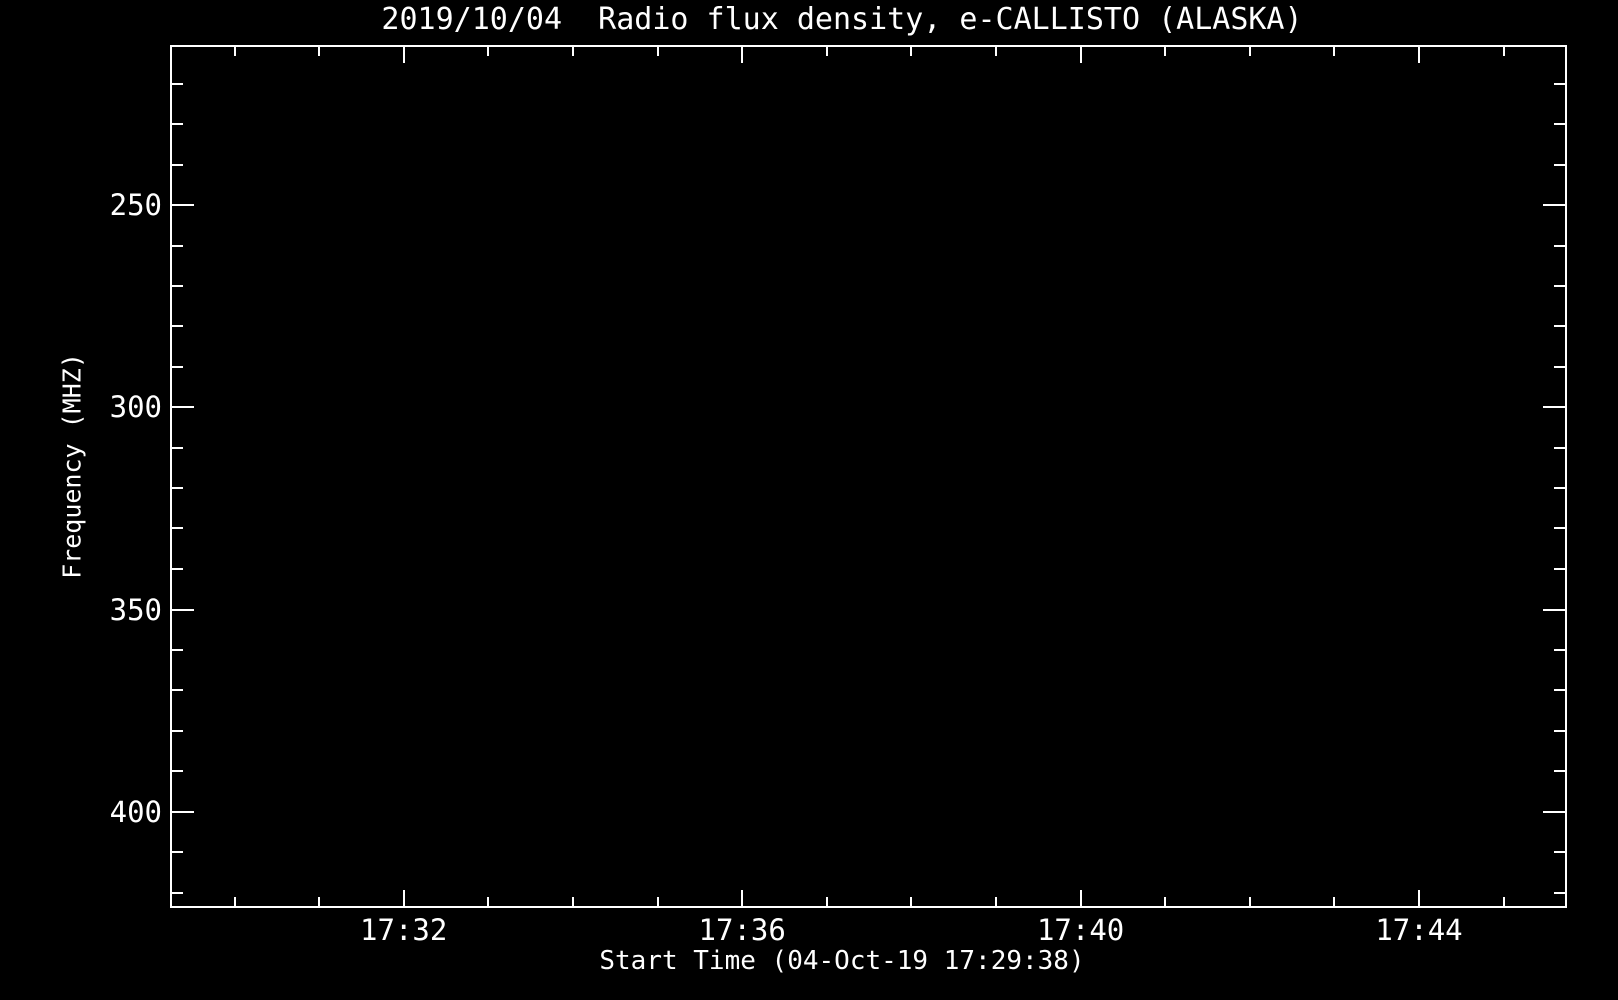 The height and width of the screenshot is (1000, 1618). Describe the element at coordinates (135, 811) in the screenshot. I see `y-tick-label: 400` at that location.